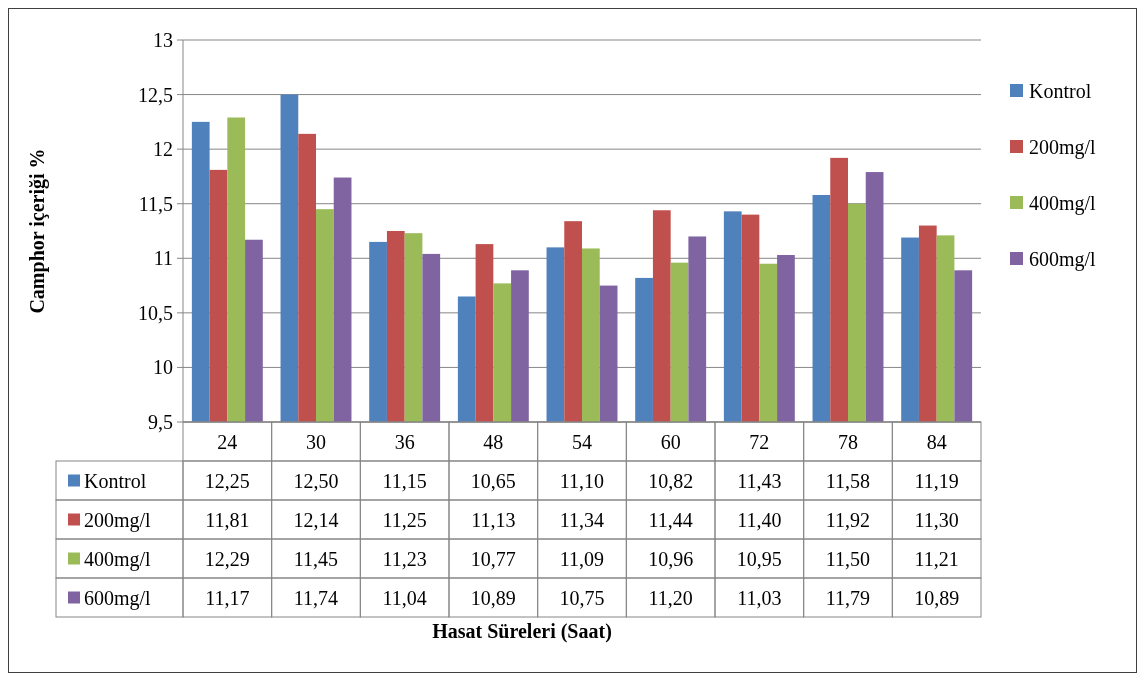 The image size is (1145, 681). What do you see at coordinates (936, 519) in the screenshot?
I see `data-label: 11,30` at bounding box center [936, 519].